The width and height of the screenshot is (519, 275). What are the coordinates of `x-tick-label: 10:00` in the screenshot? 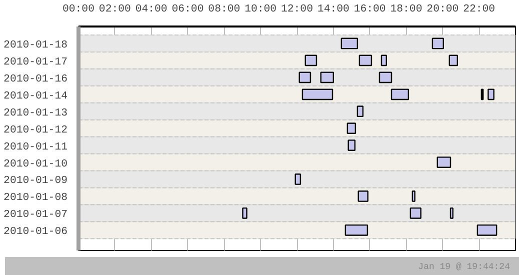 It's located at (260, 10).